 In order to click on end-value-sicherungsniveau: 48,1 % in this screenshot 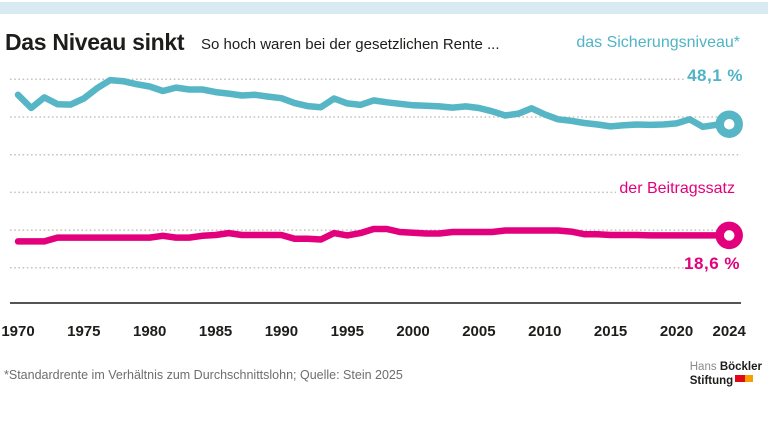, I will do `click(715, 75)`.